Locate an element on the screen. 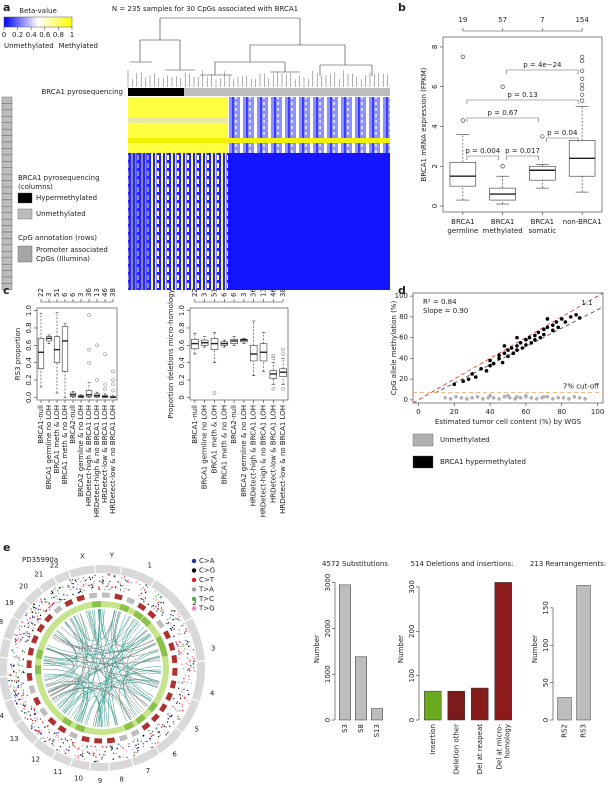 The width and height of the screenshot is (609, 804). legend-label: C>A is located at coordinates (207, 561).